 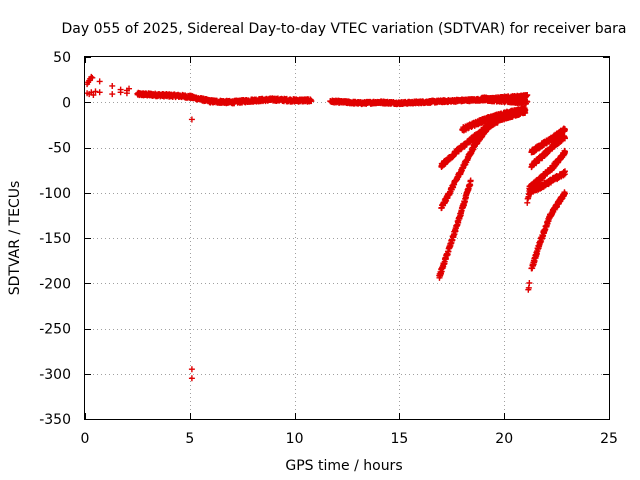 What do you see at coordinates (15, 238) in the screenshot?
I see `y-axis-label: SDTVAR / TECUs` at bounding box center [15, 238].